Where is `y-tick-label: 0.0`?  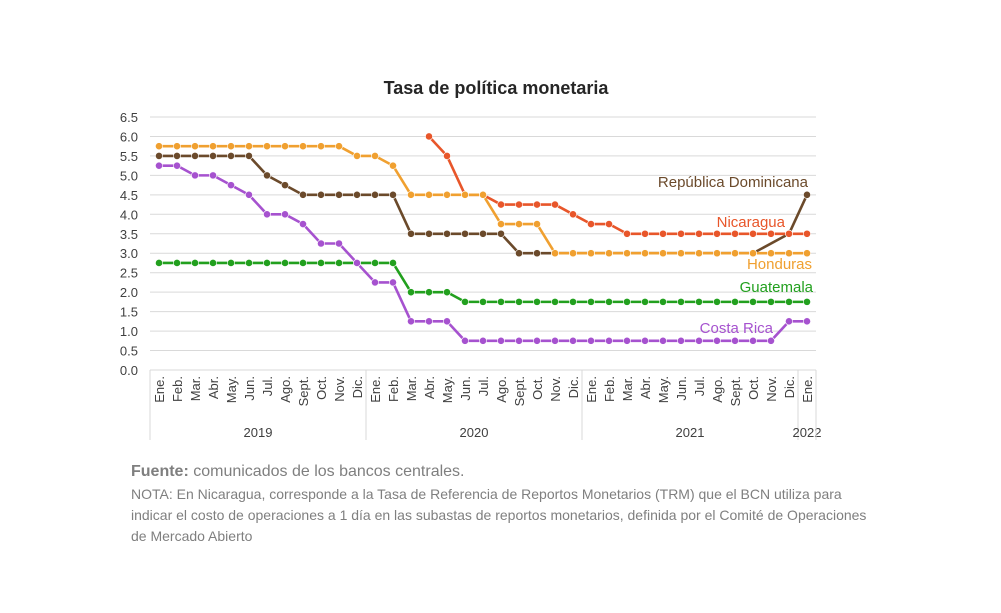 y-tick-label: 0.0 is located at coordinates (129, 370).